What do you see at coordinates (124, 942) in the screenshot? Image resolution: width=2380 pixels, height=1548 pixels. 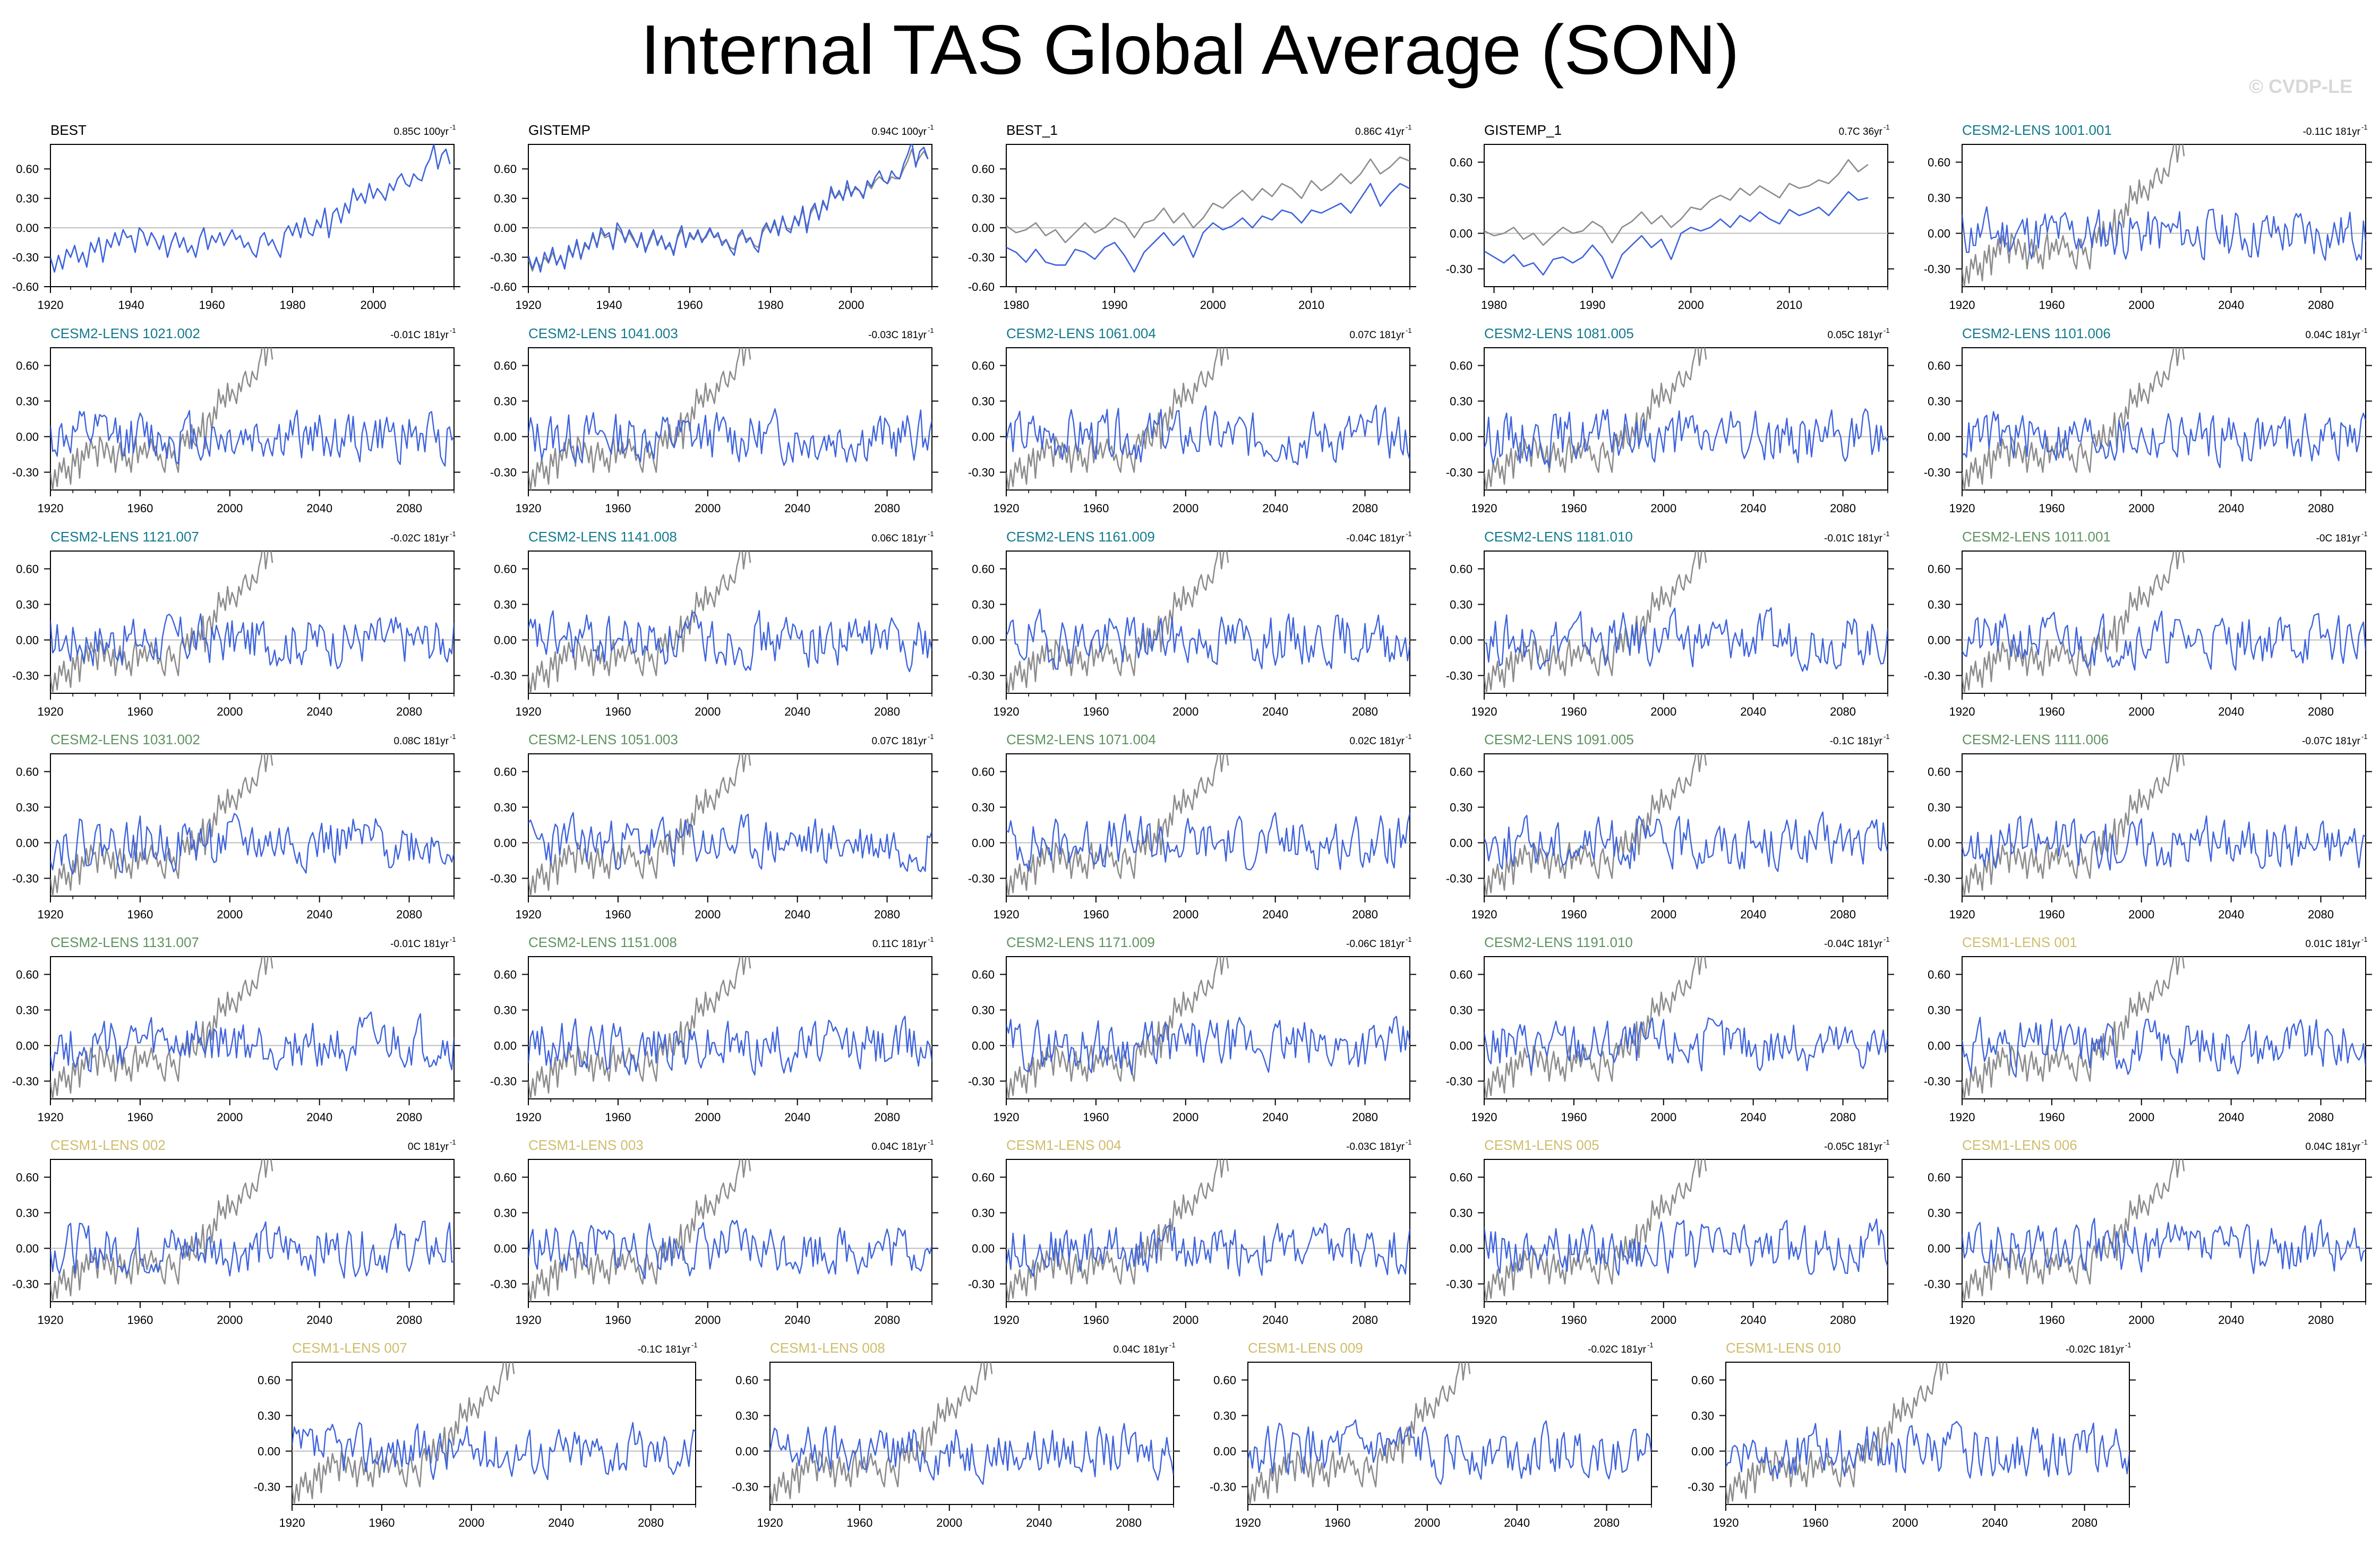 I see `panel-label: CESM2-LENS 1131.007` at bounding box center [124, 942].